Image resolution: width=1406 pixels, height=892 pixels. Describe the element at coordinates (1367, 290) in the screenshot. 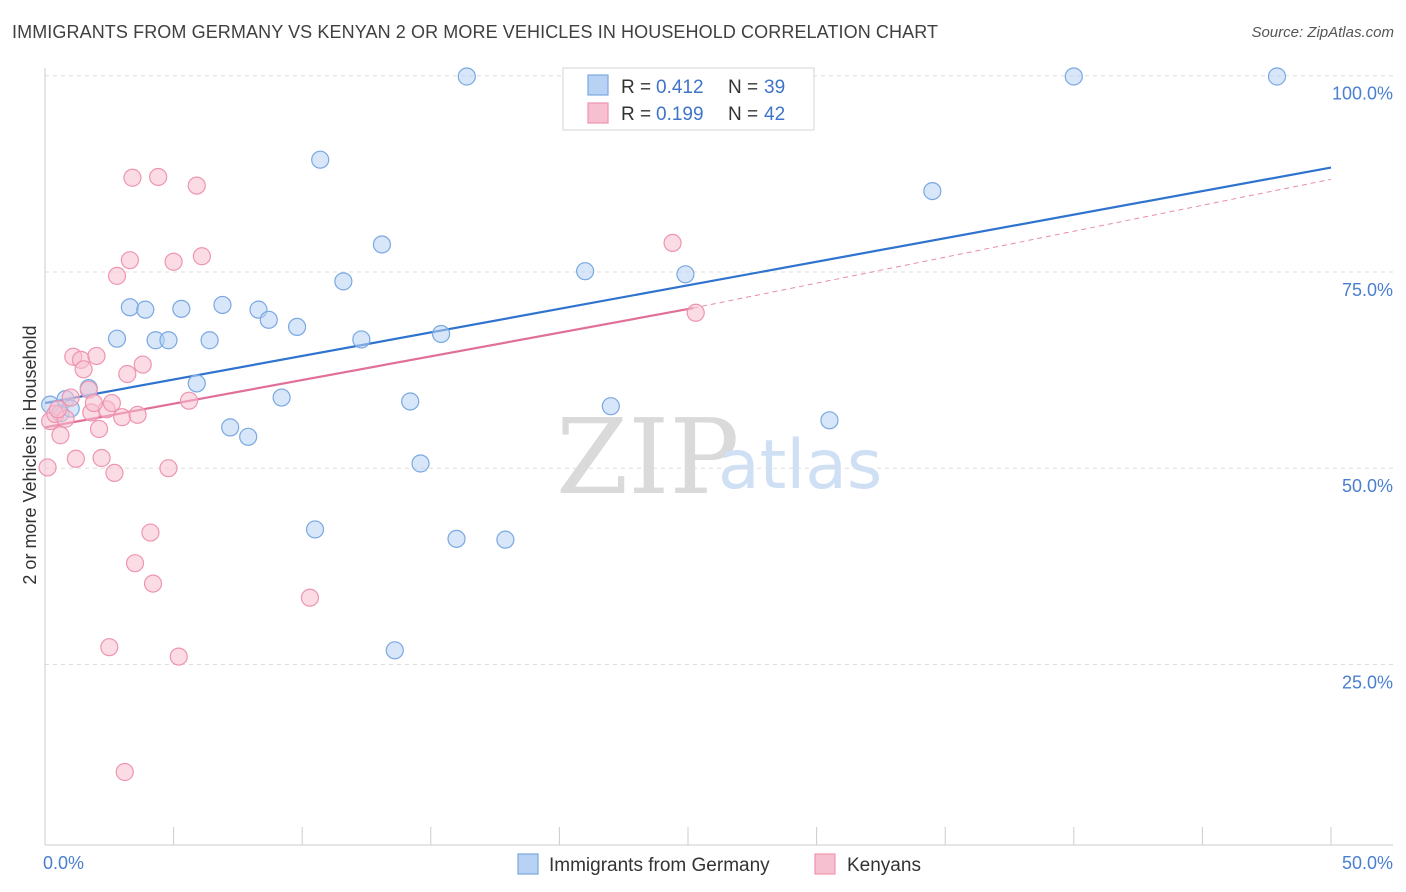

I see `y-tick-label: 75.0%` at that location.